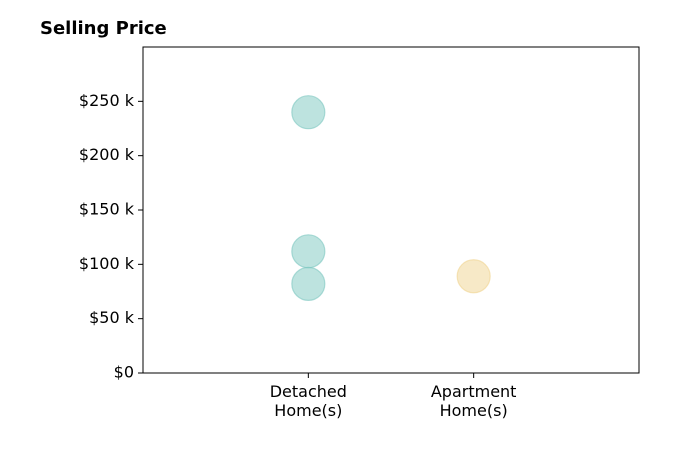 Image resolution: width=679 pixels, height=462 pixels. I want to click on x-tick-label: Detached Home(s), so click(308, 401).